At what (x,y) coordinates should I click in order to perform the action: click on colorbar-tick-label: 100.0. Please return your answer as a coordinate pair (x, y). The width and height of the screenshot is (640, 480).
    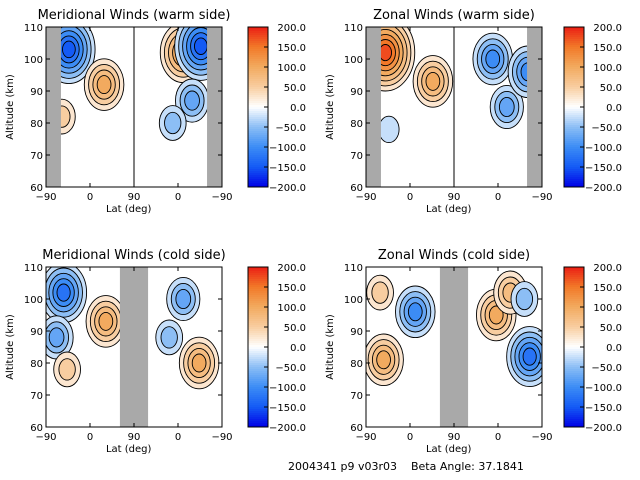
    Looking at the image, I should click on (607, 68).